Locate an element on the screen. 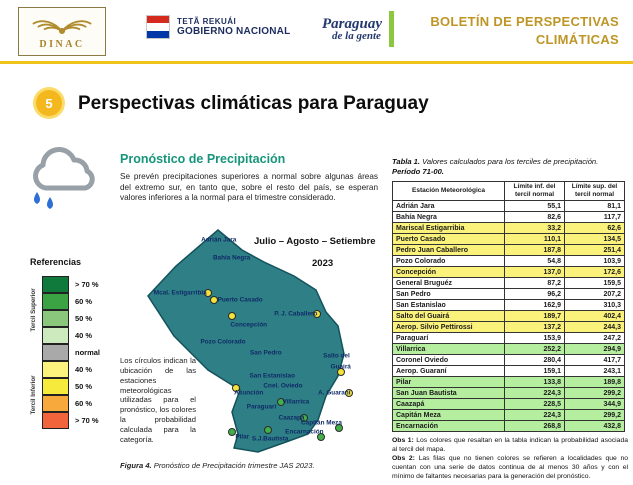 Image resolution: width=633 pixels, height=485 pixels. sup-value-cell: 432,8 is located at coordinates (594, 426).